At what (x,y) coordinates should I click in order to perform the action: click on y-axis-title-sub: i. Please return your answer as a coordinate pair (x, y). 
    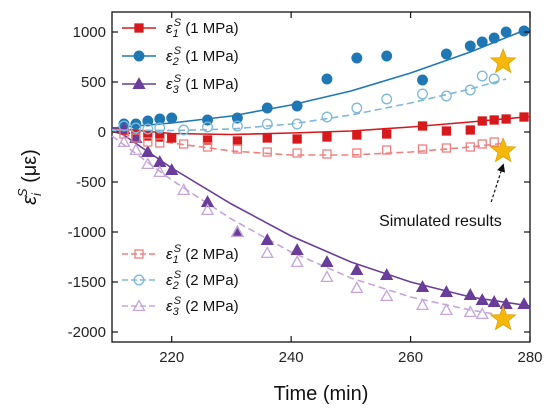
    Looking at the image, I should click on (36, 194).